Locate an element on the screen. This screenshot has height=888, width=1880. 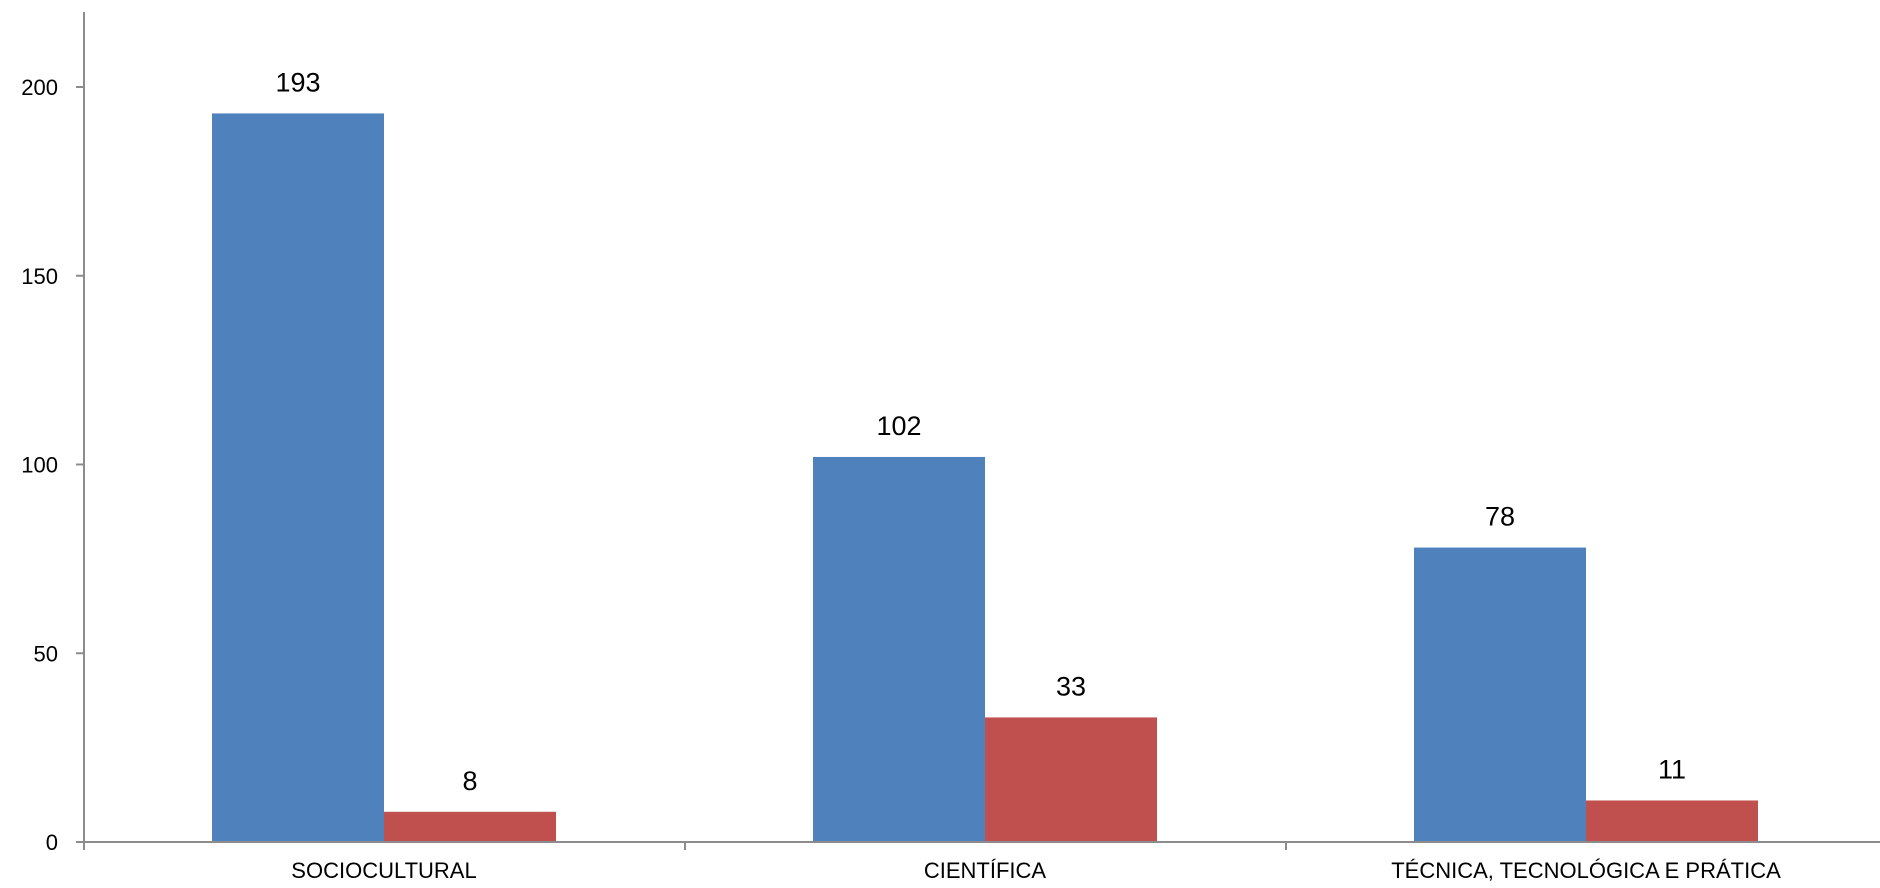
y-tick-label: 100 is located at coordinates (39, 465).